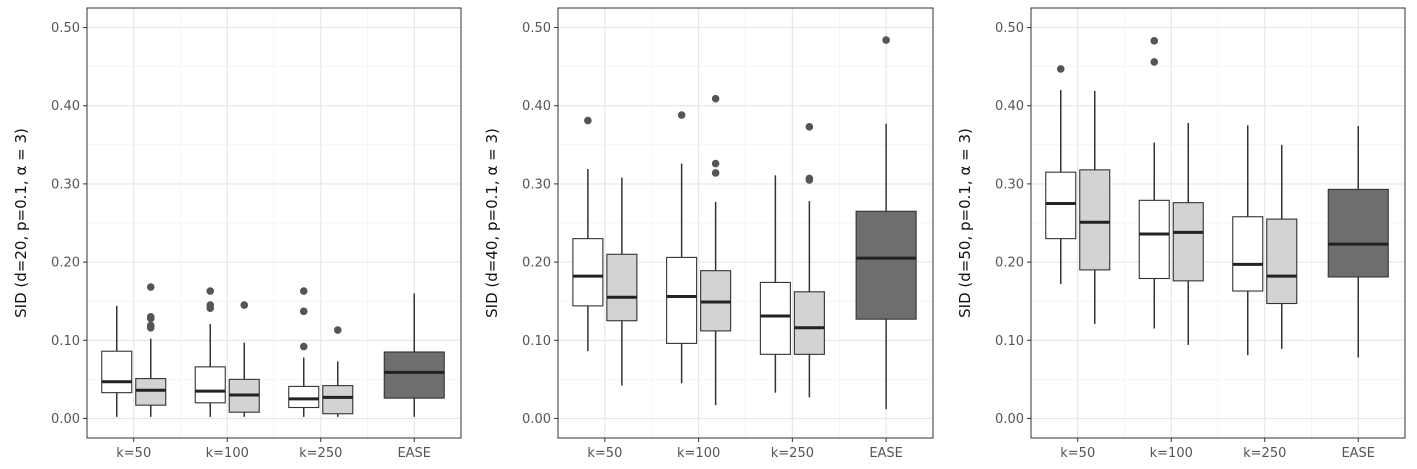 Image resolution: width=1417 pixels, height=469 pixels. Describe the element at coordinates (492, 223) in the screenshot. I see `y-axis-title: SID (d=40, p=0.1, α = 3)` at that location.